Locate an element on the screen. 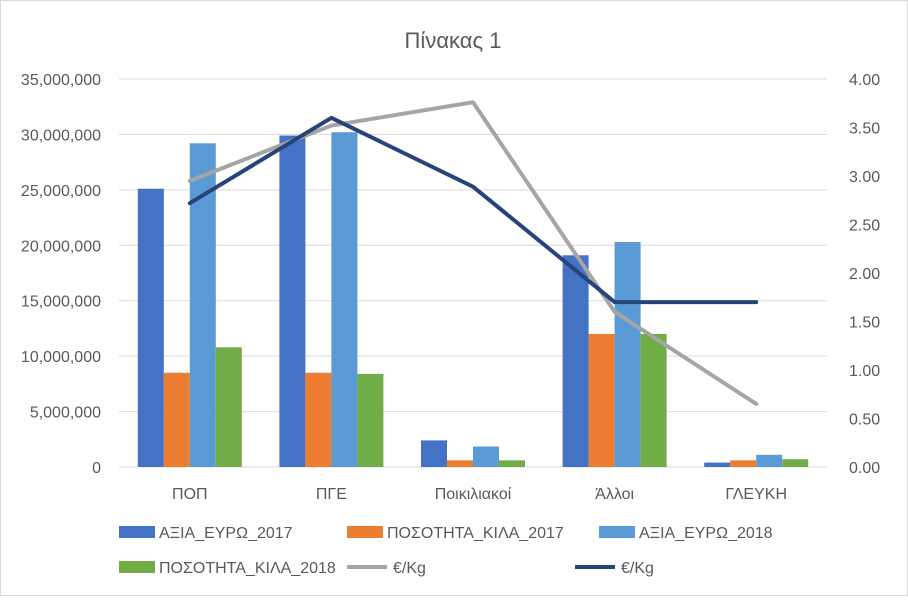 This screenshot has height=600, width=908. legend-label: ΑΞΙΑ_ΕΥΡΩ_2018 is located at coordinates (706, 533).